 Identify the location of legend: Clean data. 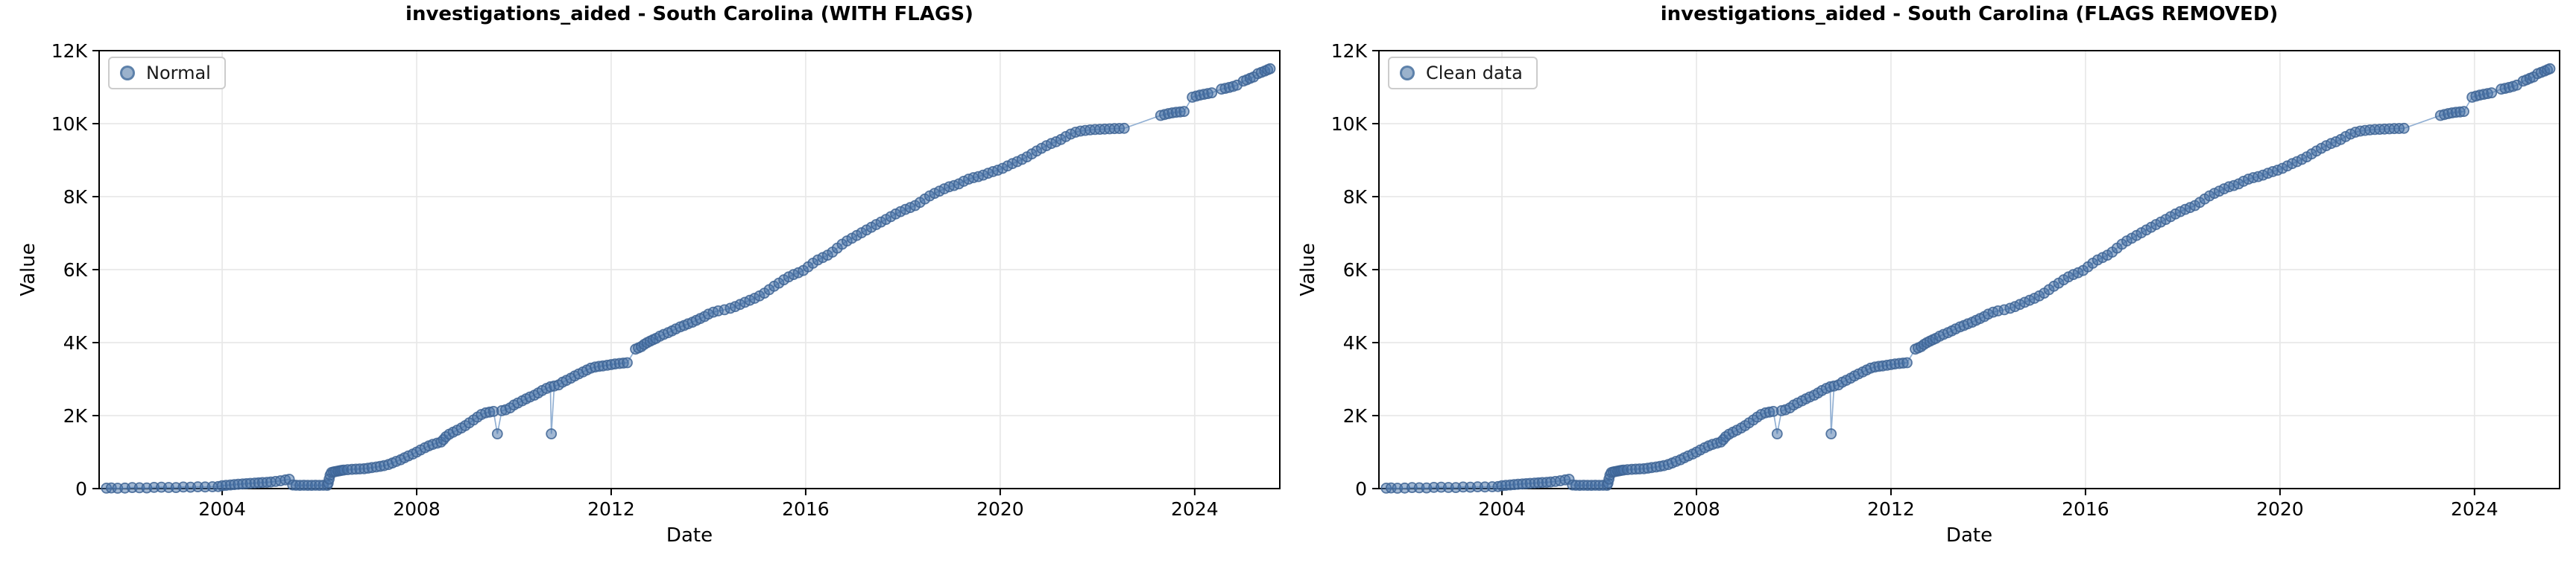
(1463, 73).